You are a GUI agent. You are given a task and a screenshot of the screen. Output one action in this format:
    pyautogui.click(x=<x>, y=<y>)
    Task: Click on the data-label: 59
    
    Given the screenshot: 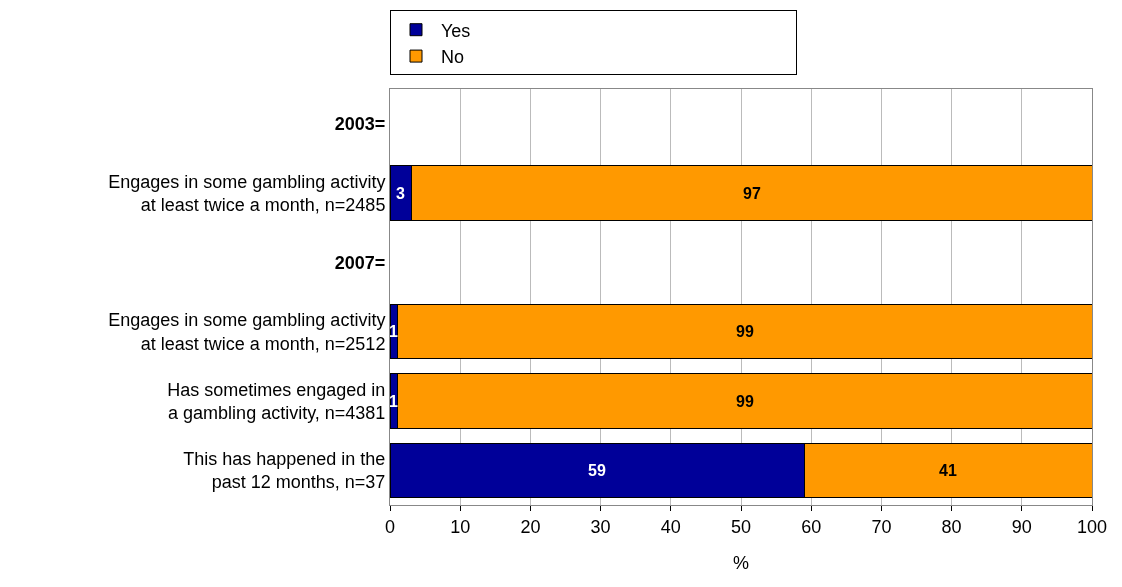 What is the action you would take?
    pyautogui.click(x=597, y=470)
    